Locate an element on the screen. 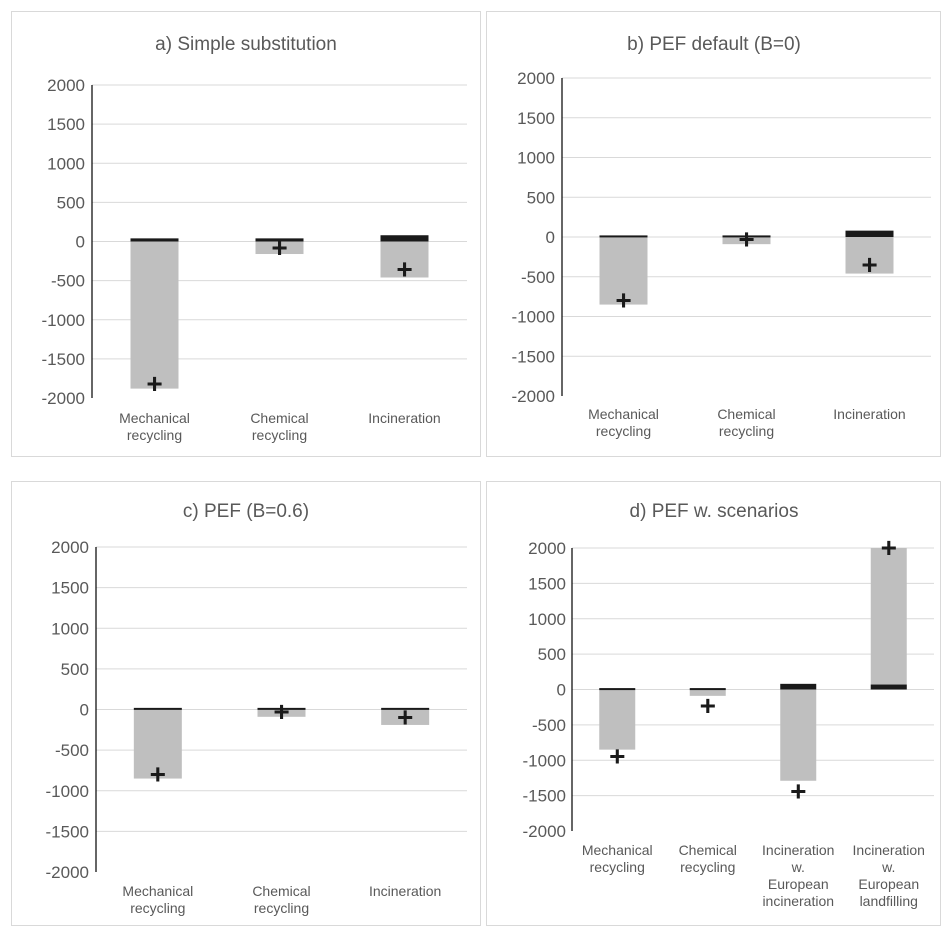 This screenshot has width=944, height=926. chart-c-category-label: Chemical recycling is located at coordinates (281, 899).